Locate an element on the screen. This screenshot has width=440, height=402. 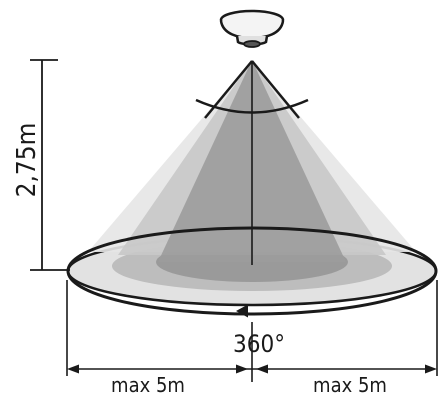
arrow-right-outer-icon is located at coordinates (431, 369).